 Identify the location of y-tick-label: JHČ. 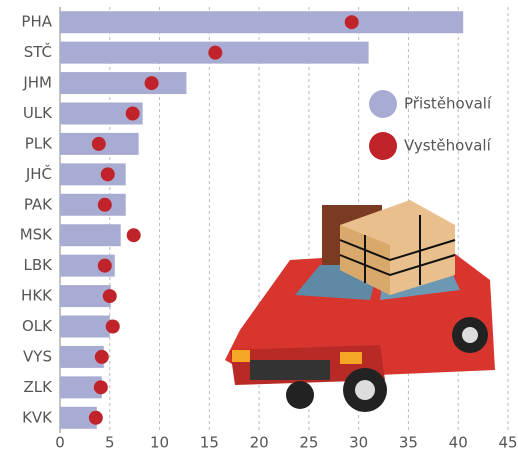
(38, 173).